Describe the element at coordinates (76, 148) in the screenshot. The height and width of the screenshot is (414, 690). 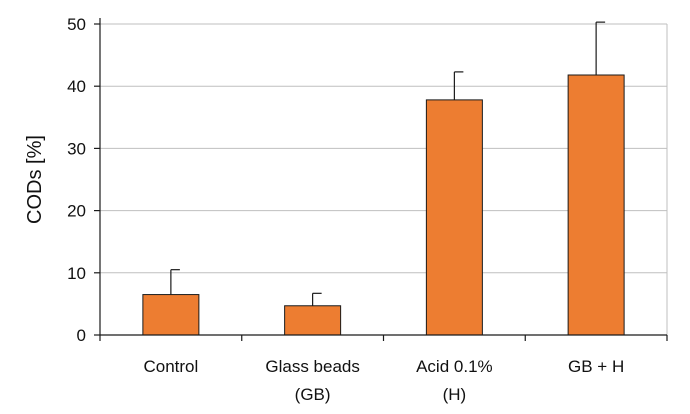
I see `y-tick-label: 30` at that location.